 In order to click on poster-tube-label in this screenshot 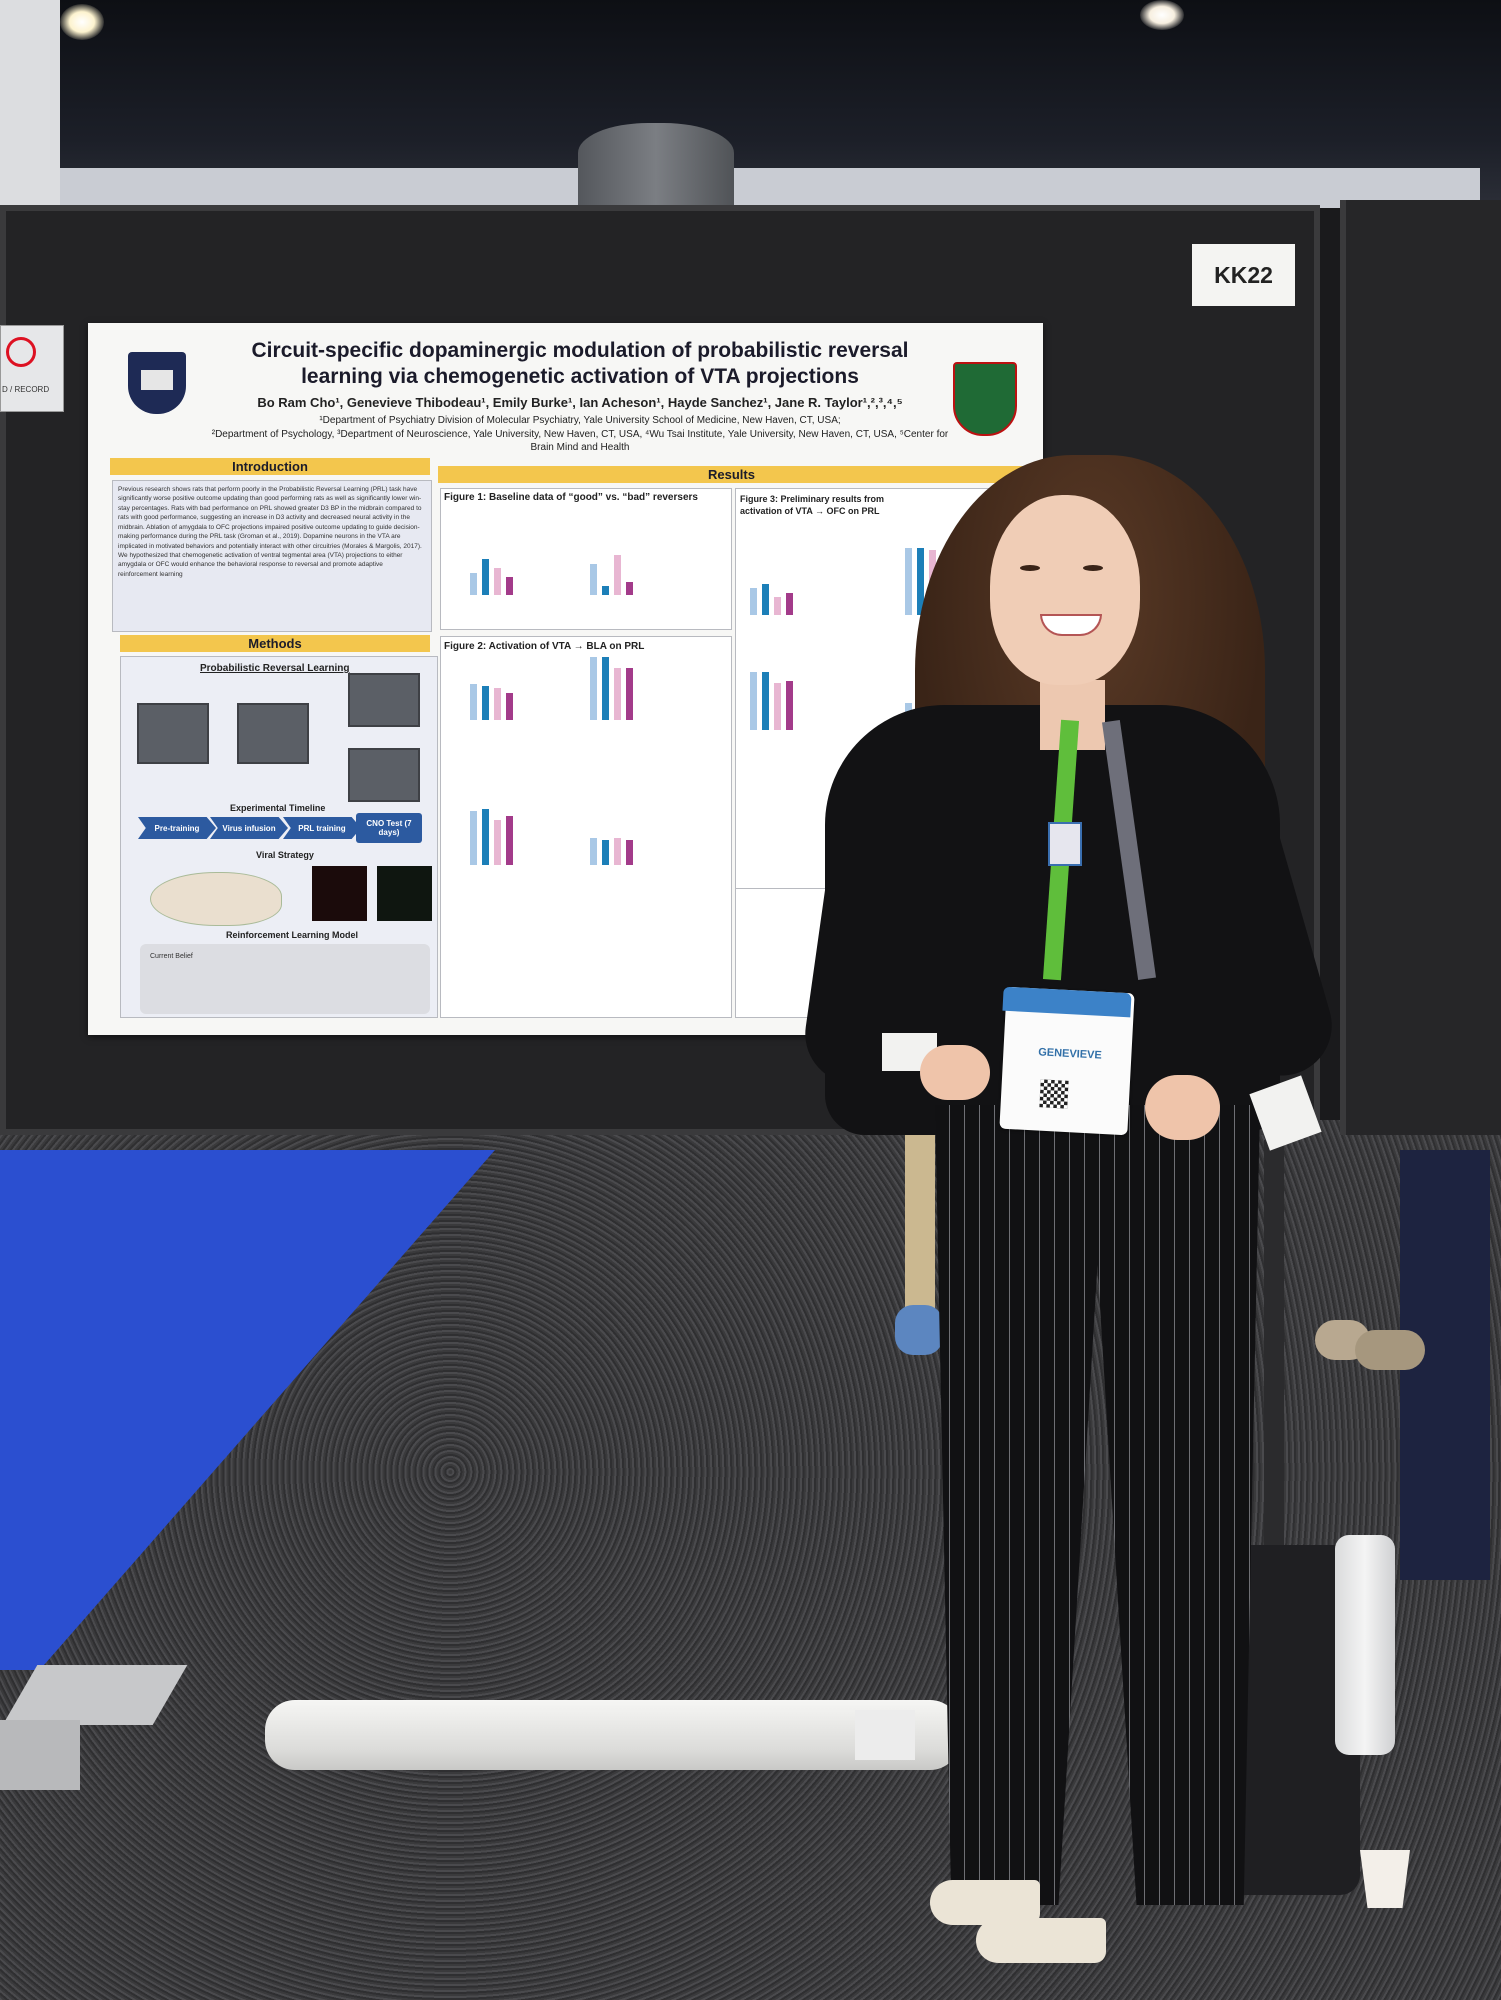, I will do `click(885, 1735)`.